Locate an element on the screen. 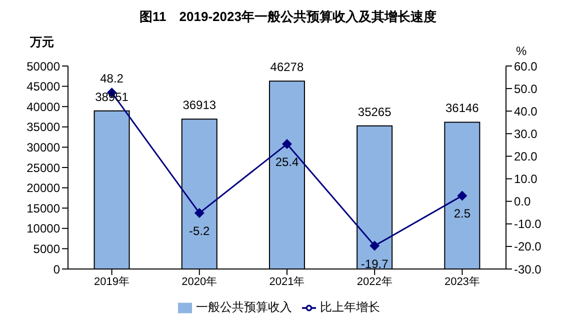 The image size is (576, 328). data-label: -5.2 is located at coordinates (199, 231).